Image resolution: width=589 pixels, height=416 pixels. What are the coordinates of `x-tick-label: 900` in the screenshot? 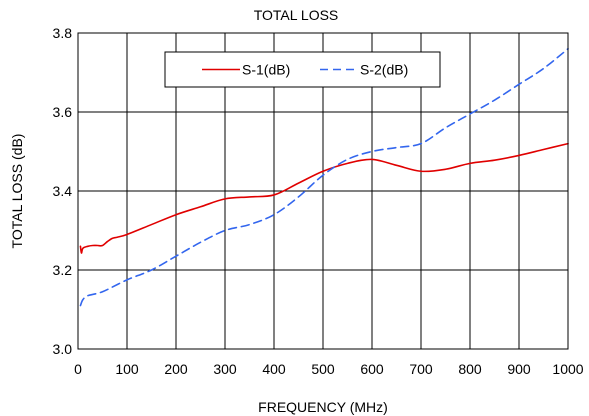 It's located at (519, 369).